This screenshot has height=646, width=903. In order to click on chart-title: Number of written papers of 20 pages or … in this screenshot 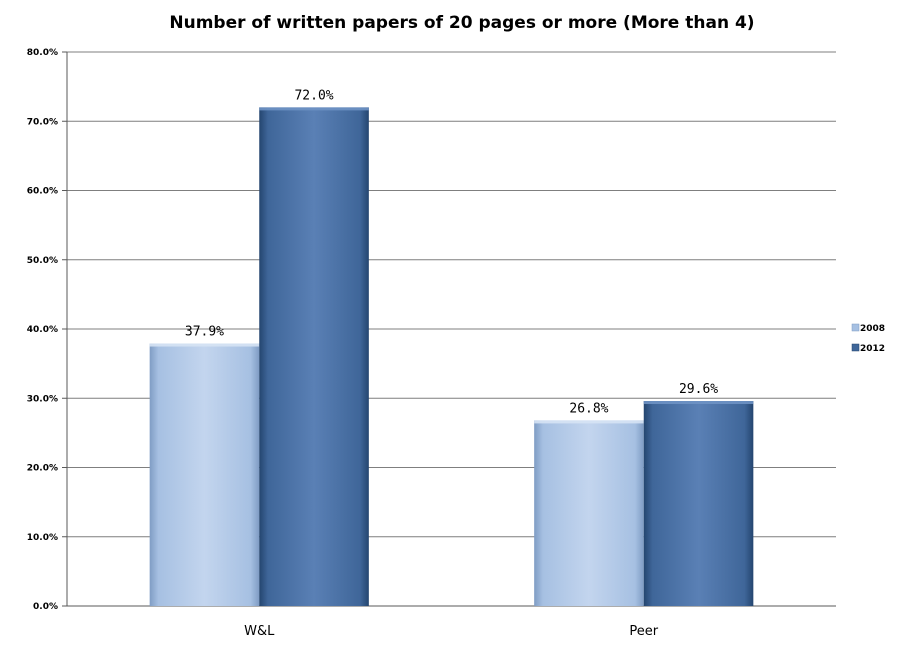, I will do `click(461, 23)`.